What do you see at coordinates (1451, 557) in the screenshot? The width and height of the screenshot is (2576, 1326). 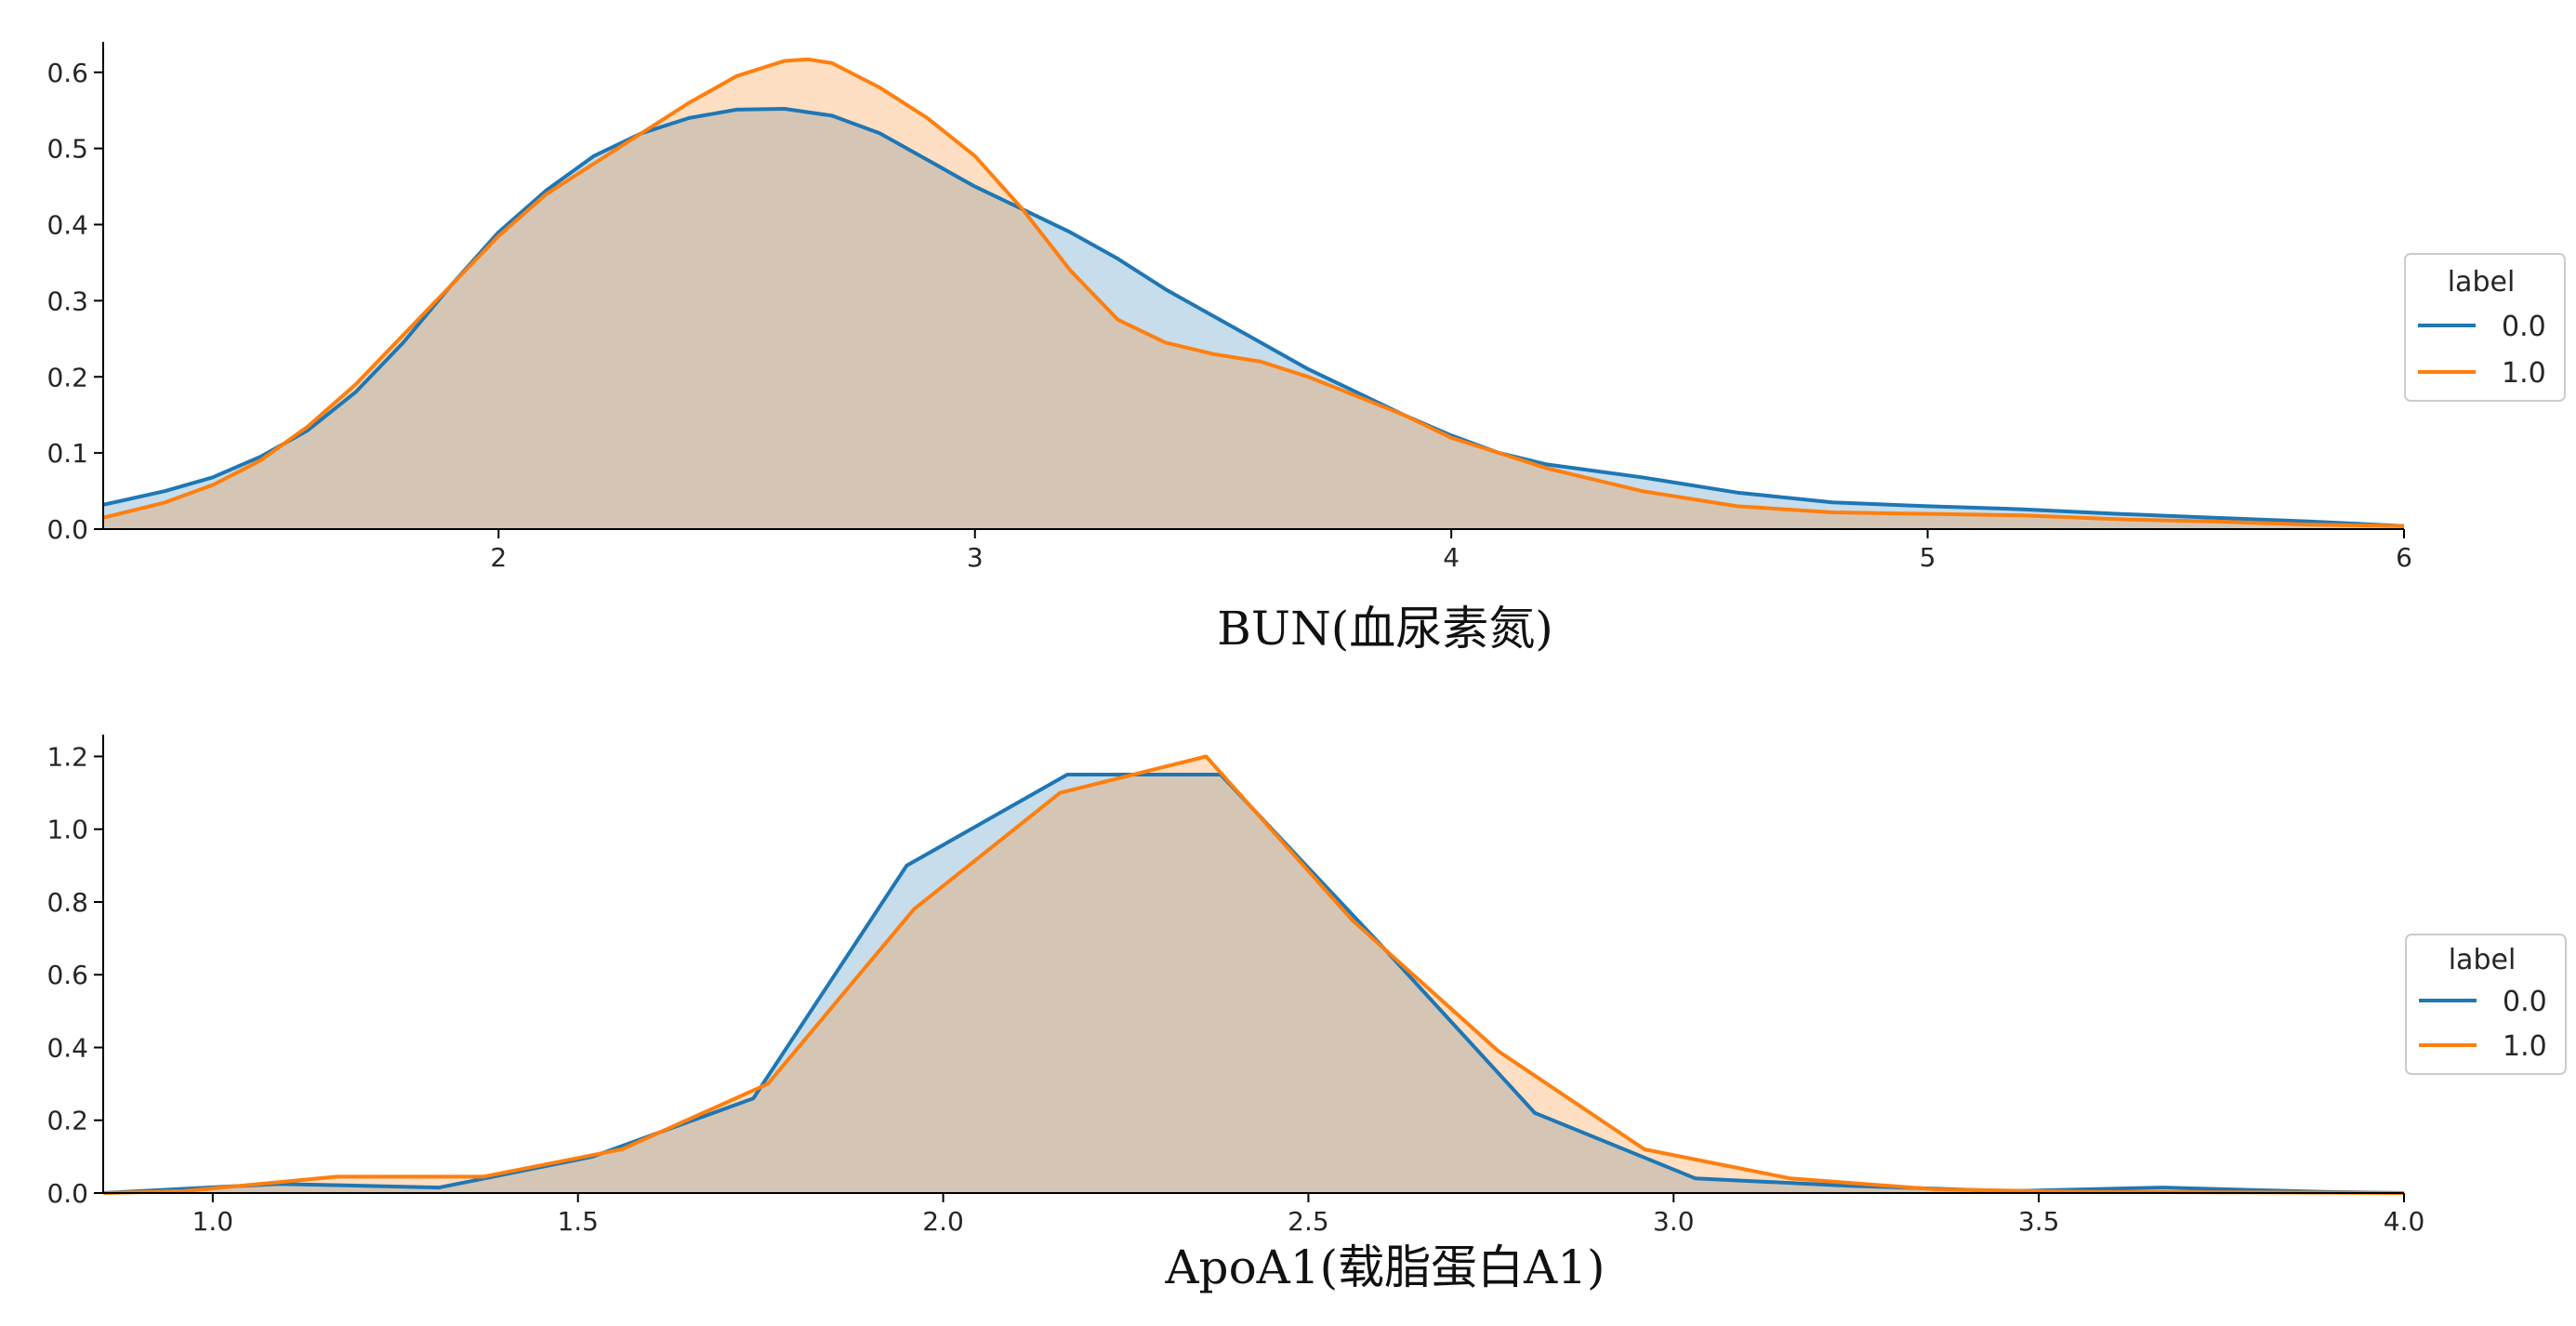 I see `x-tick-label: 4` at bounding box center [1451, 557].